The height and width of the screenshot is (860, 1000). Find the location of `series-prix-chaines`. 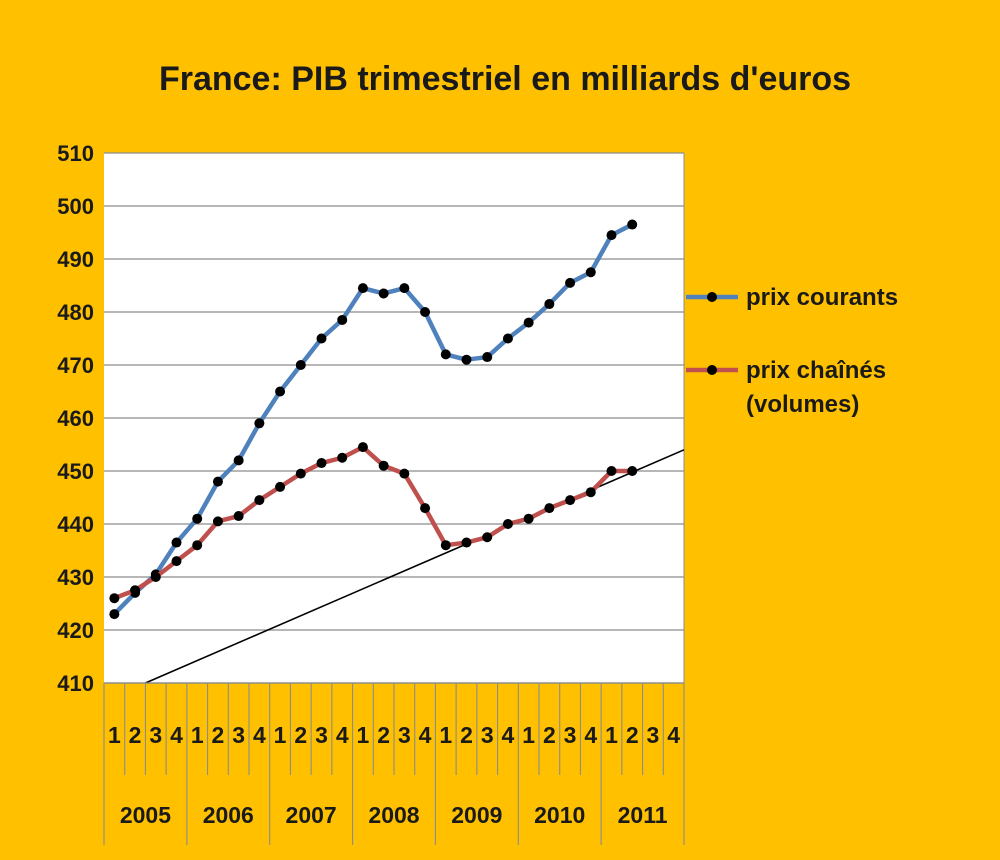

series-prix-chaines is located at coordinates (373, 523).